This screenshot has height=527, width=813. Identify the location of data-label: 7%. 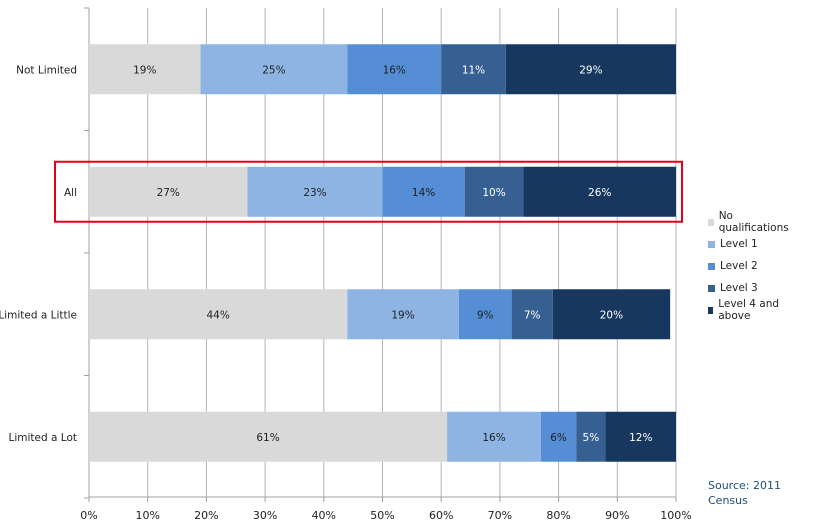
(532, 315).